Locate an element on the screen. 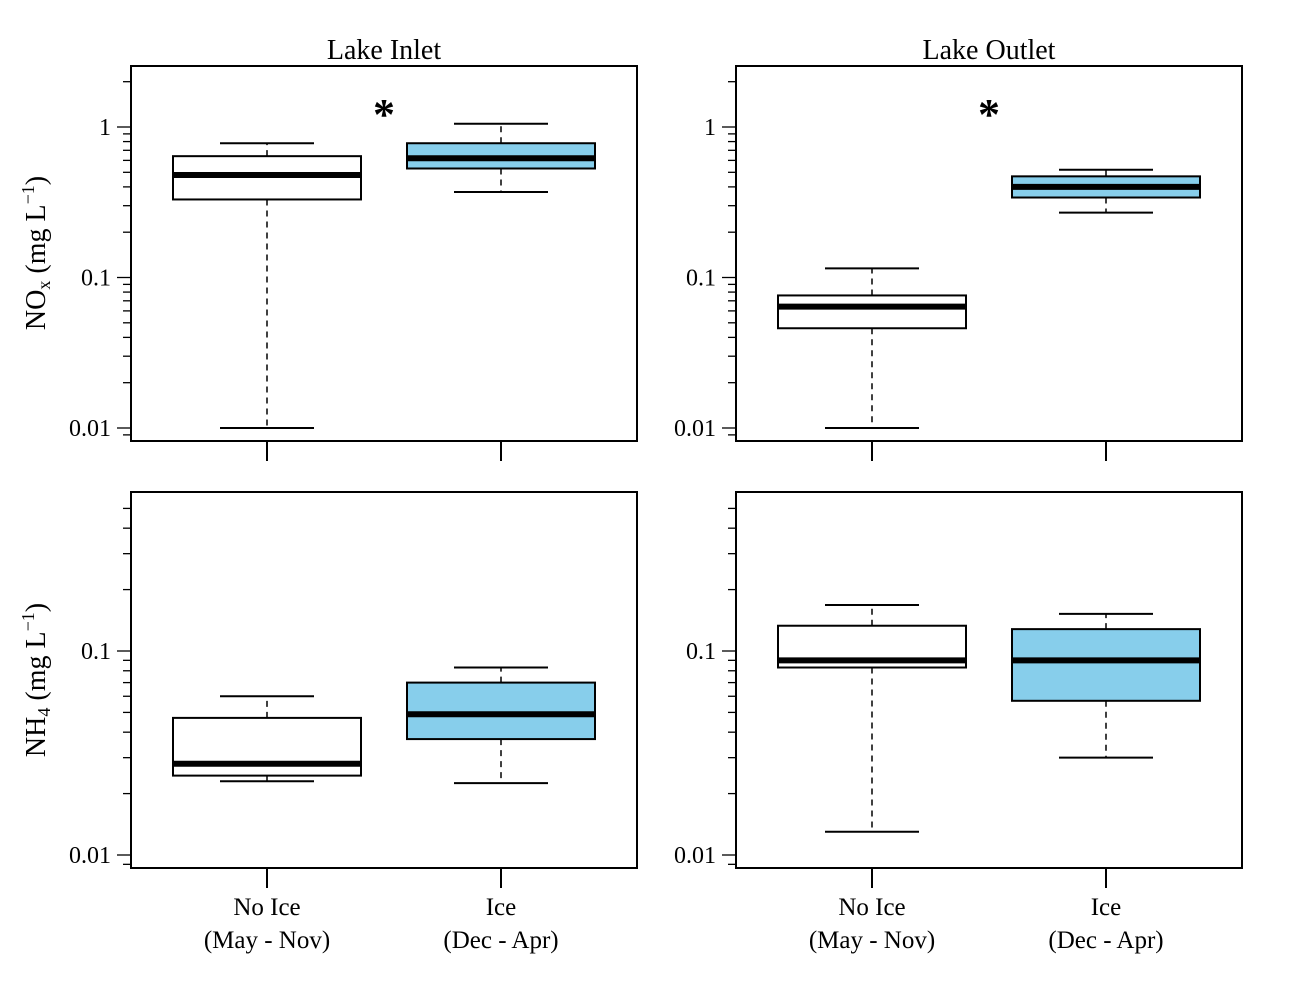 The width and height of the screenshot is (1300, 1000). column-title-lake-inlet: Lake Inlet is located at coordinates (384, 50).